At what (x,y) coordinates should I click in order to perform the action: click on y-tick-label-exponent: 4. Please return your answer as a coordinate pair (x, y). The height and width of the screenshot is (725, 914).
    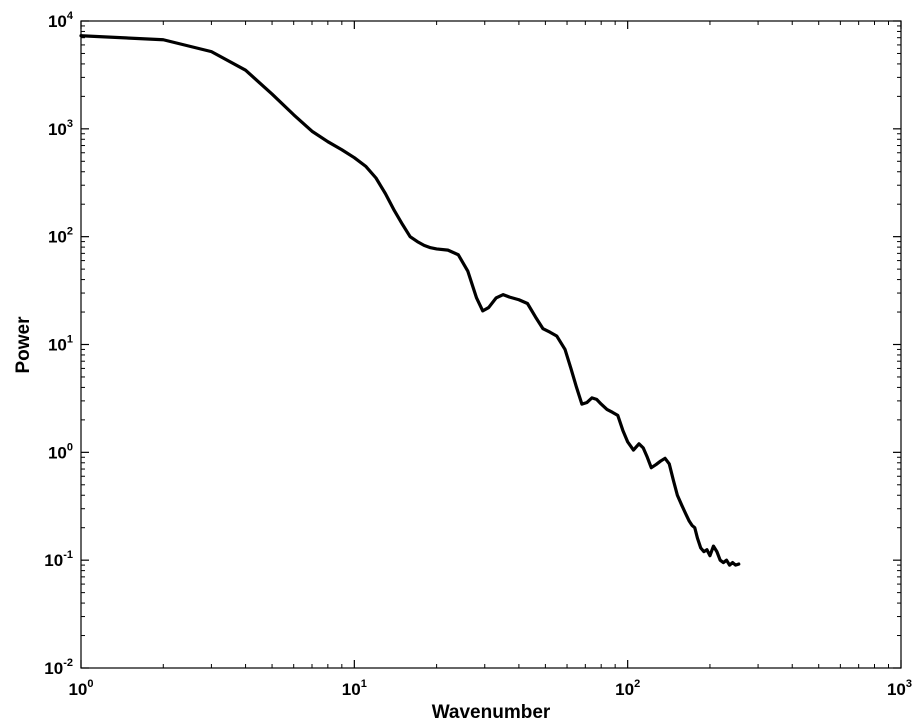
    Looking at the image, I should click on (70, 16).